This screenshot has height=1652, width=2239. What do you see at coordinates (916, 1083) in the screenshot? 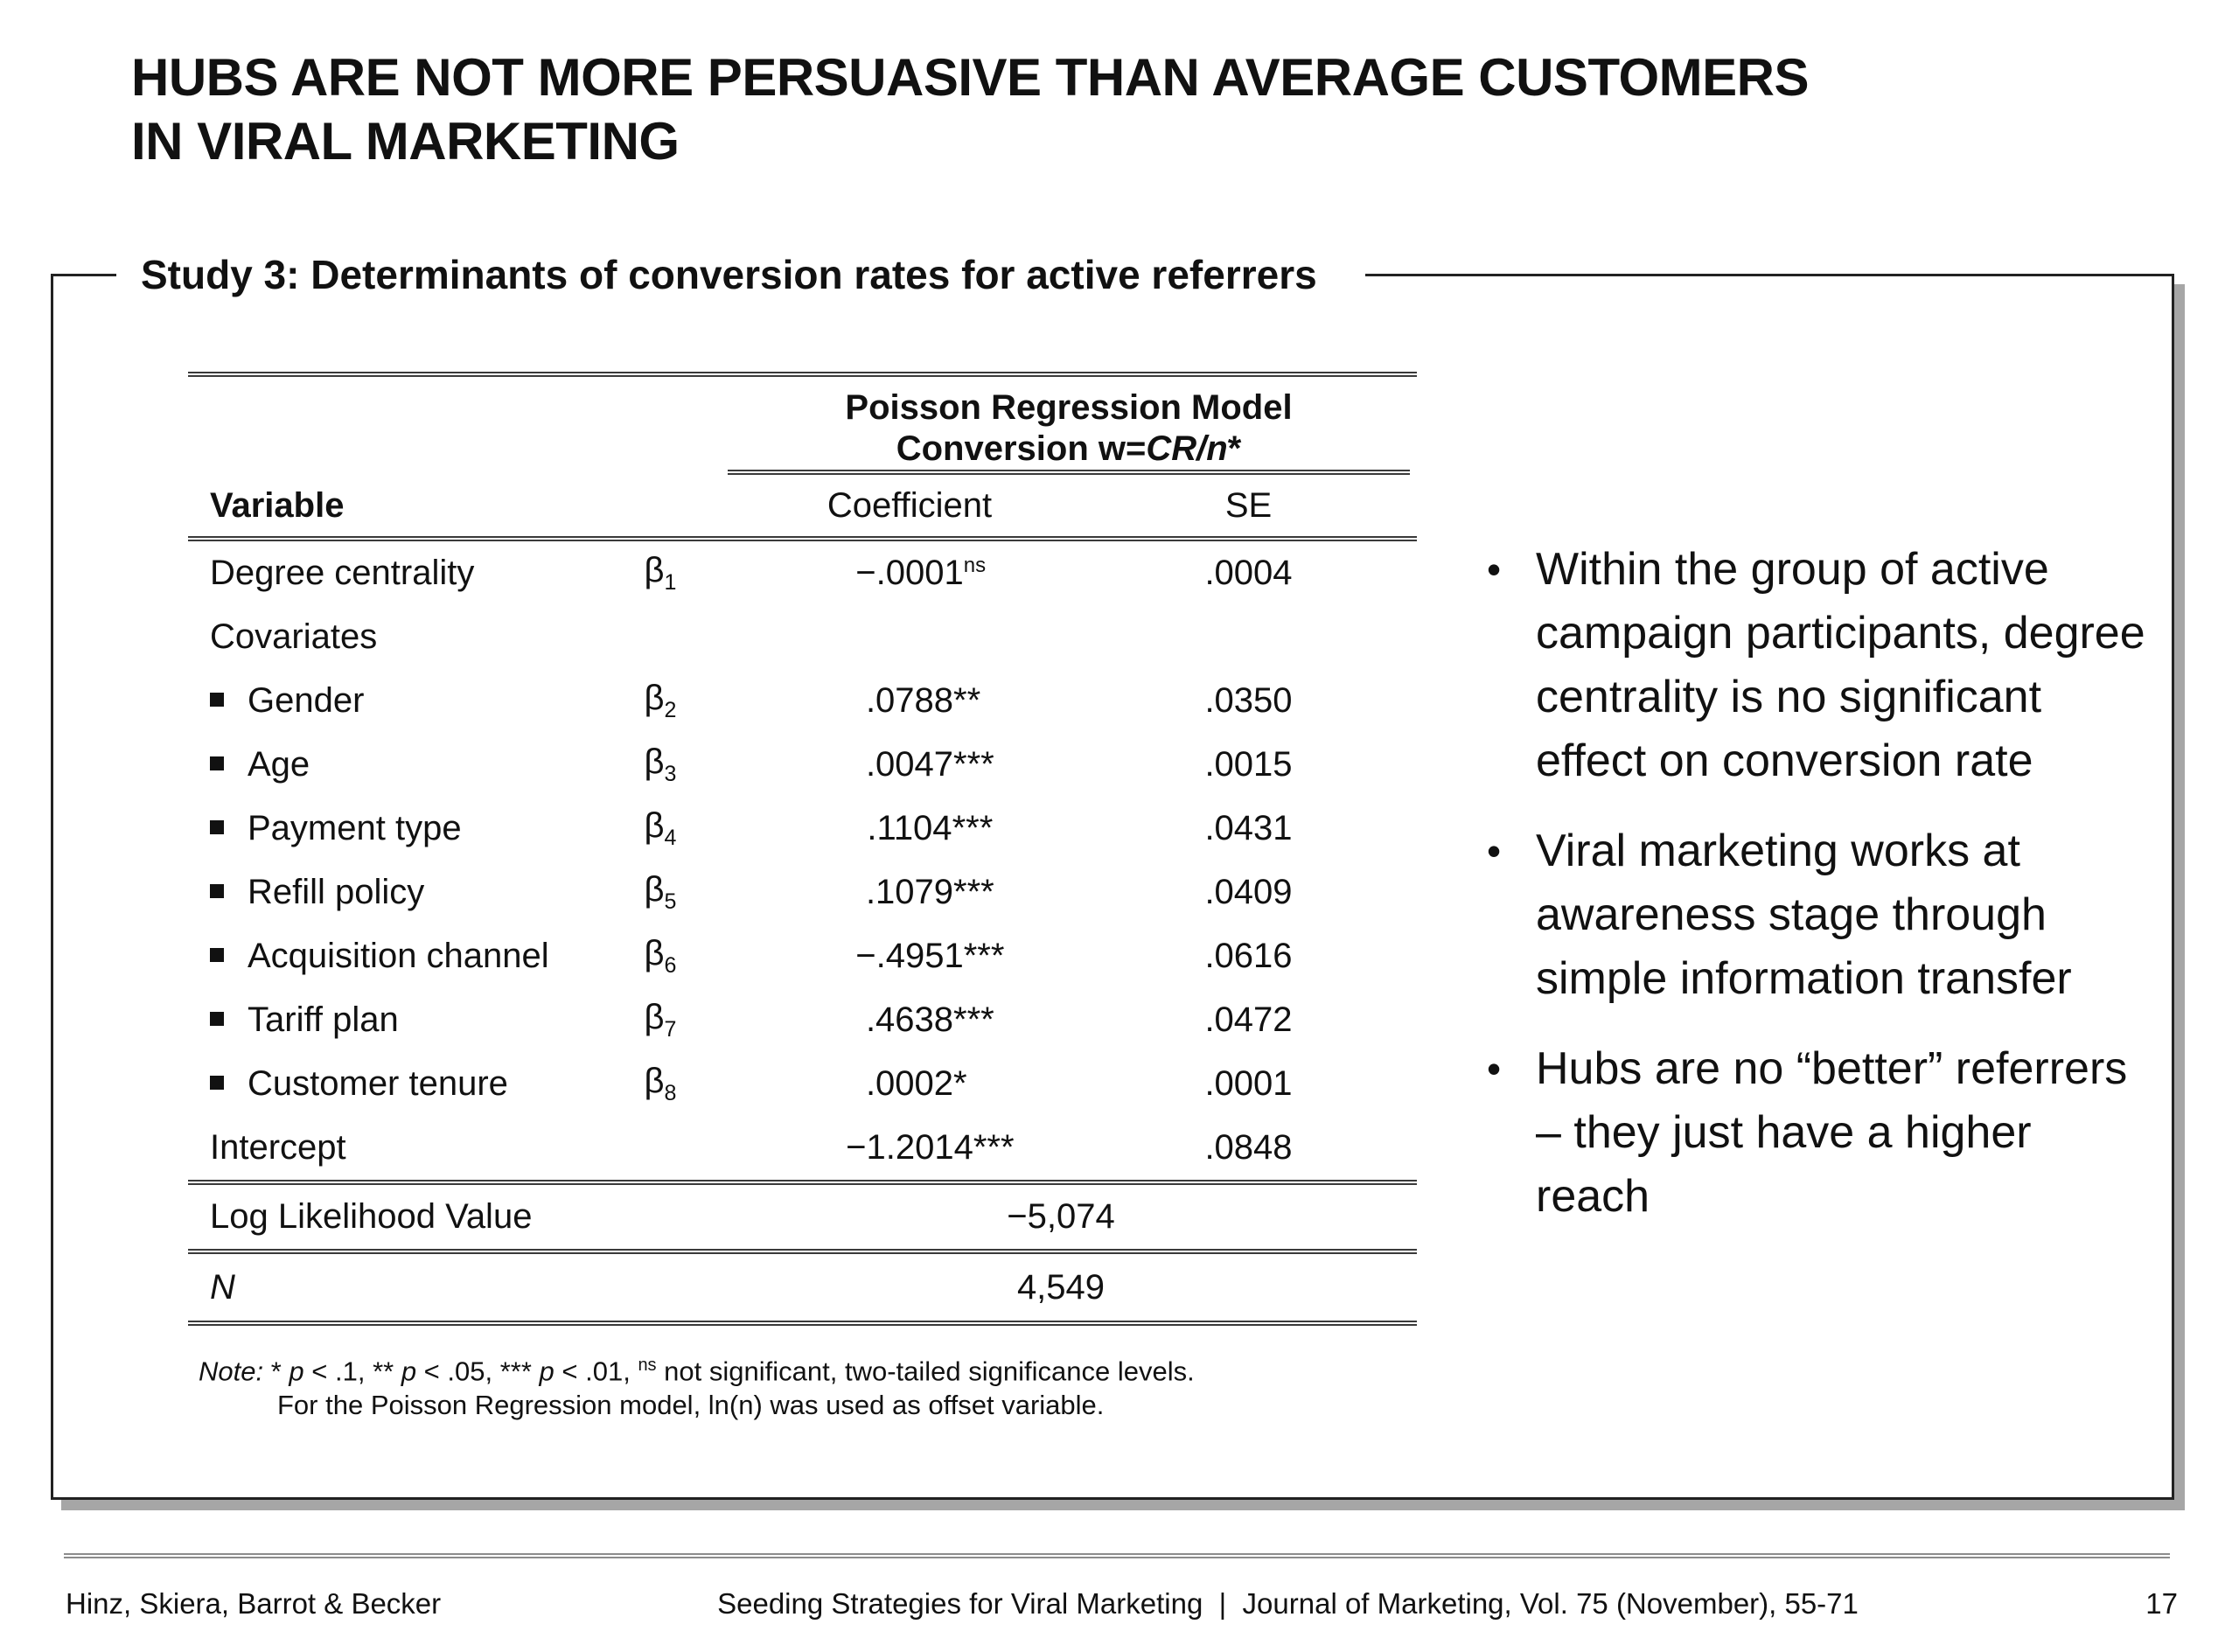
I see `row-coefficient: .0002 *` at bounding box center [916, 1083].